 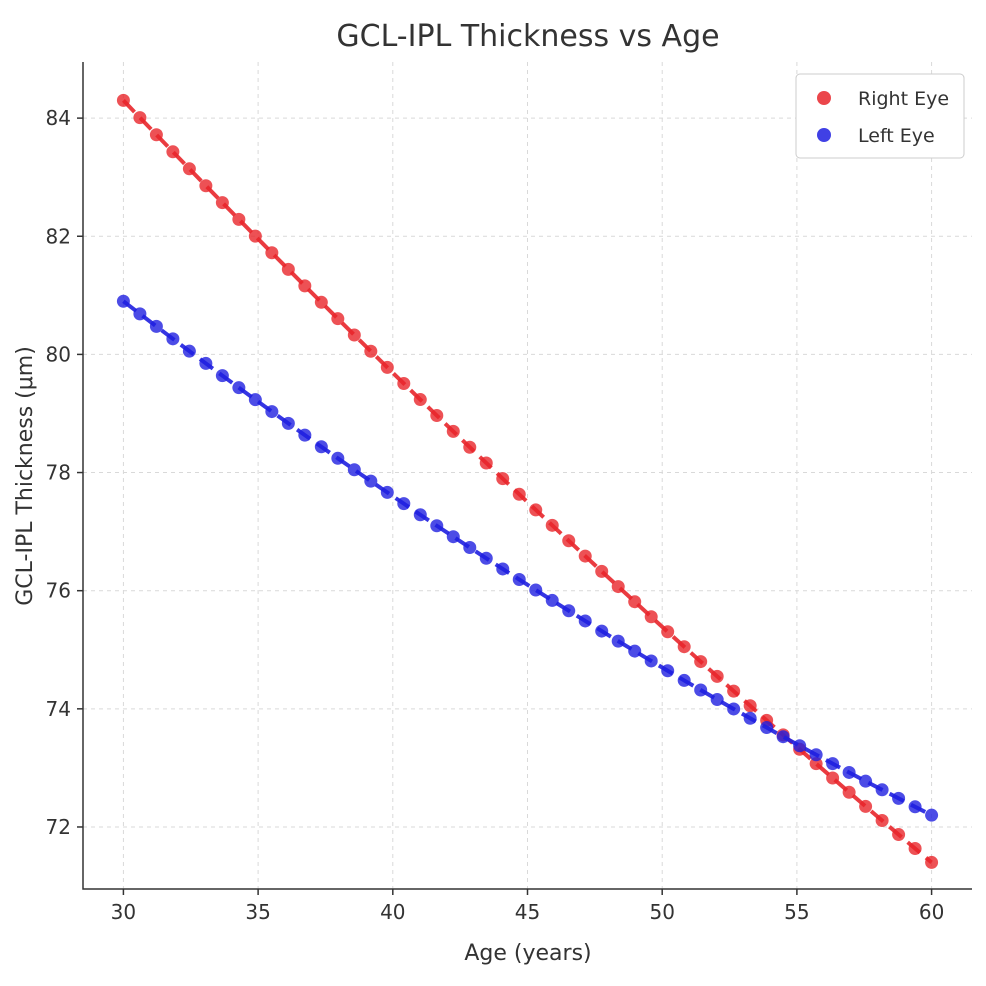 I want to click on legend-marker-left-eye, so click(x=824, y=135).